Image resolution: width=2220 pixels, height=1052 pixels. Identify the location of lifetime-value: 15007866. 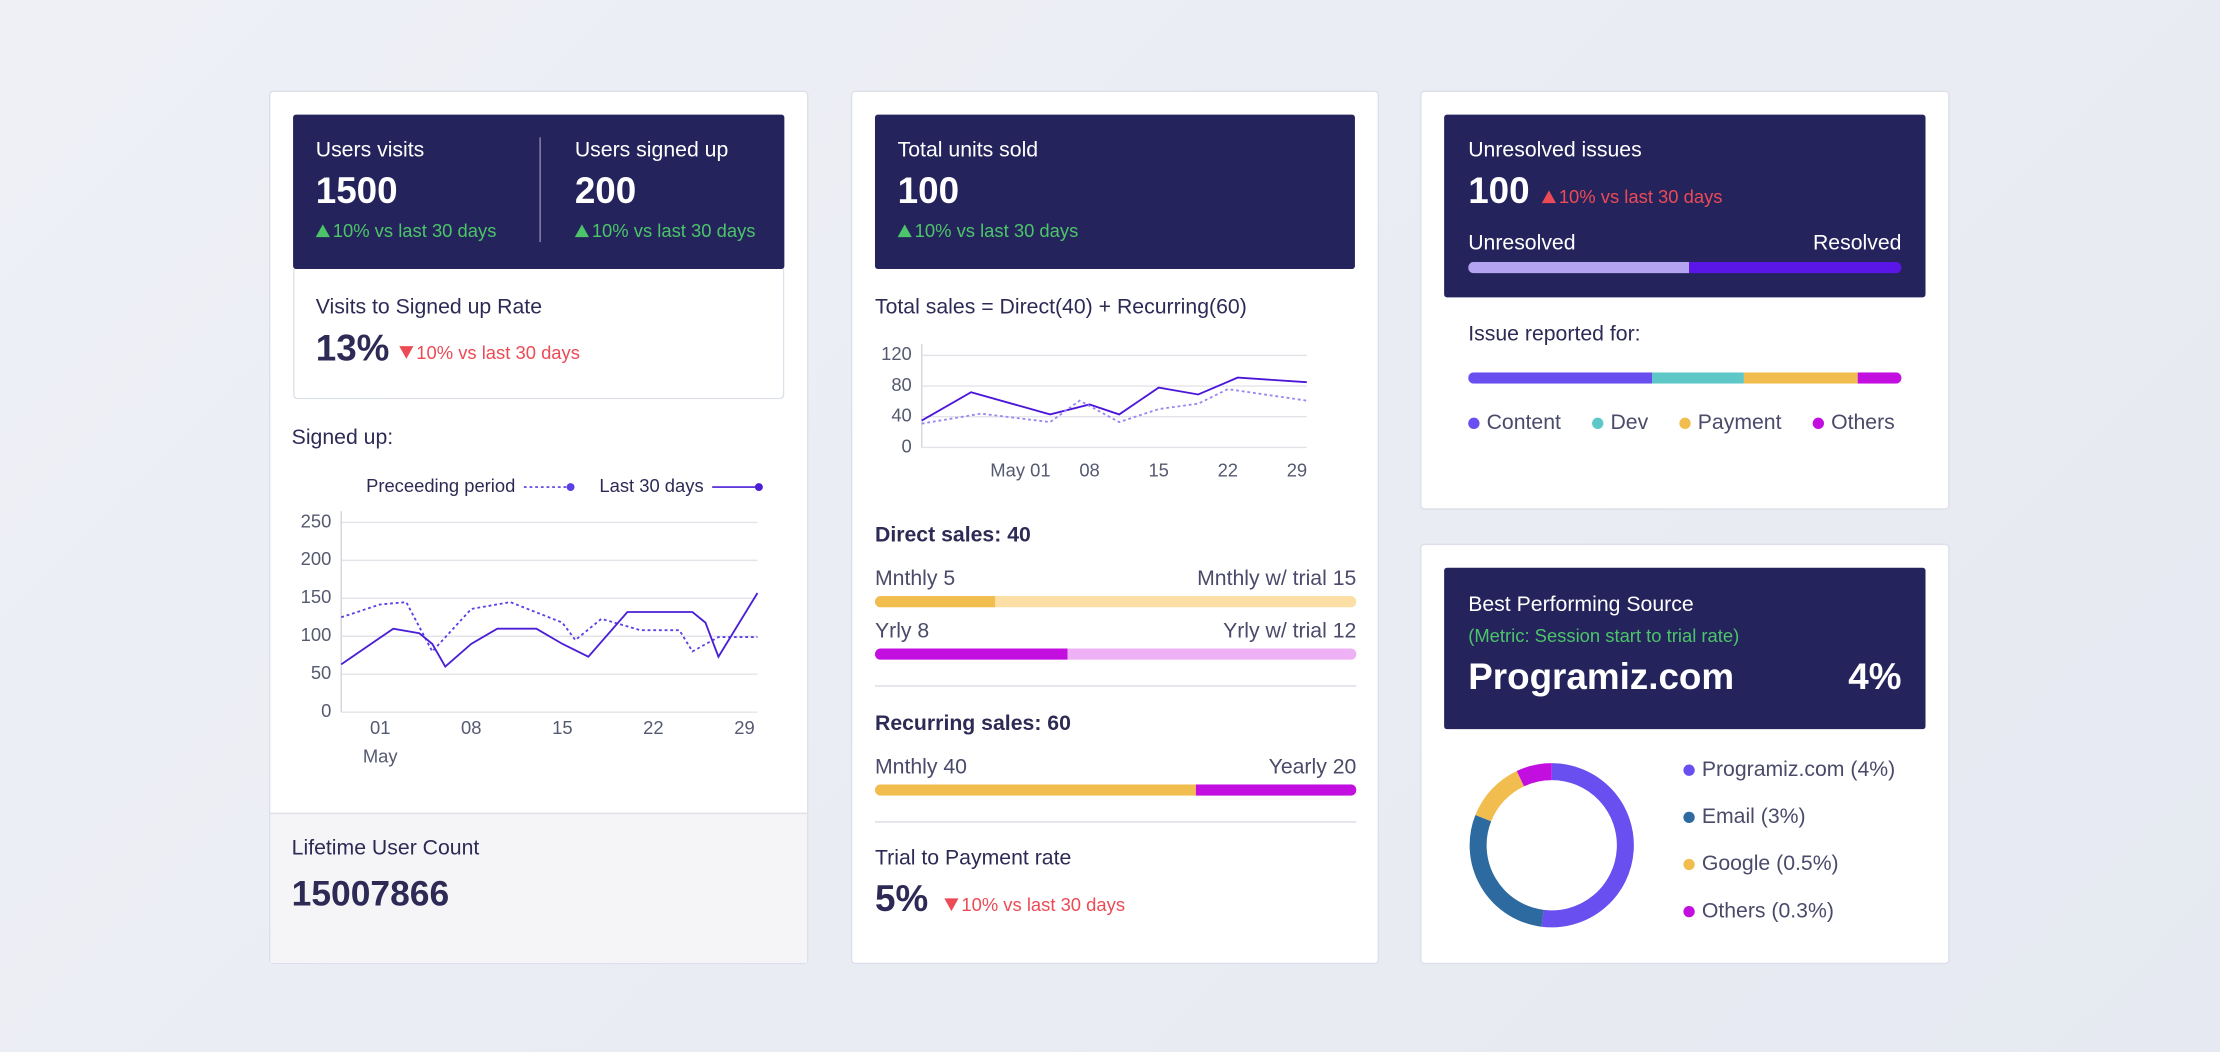
(370, 894).